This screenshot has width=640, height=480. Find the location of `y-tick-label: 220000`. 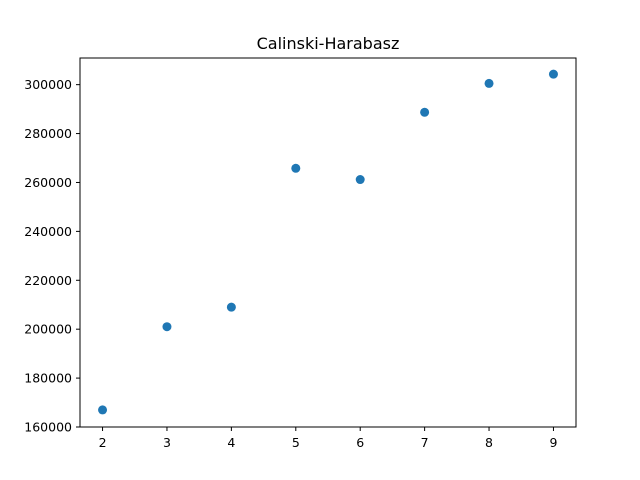

y-tick-label: 220000 is located at coordinates (48, 280).